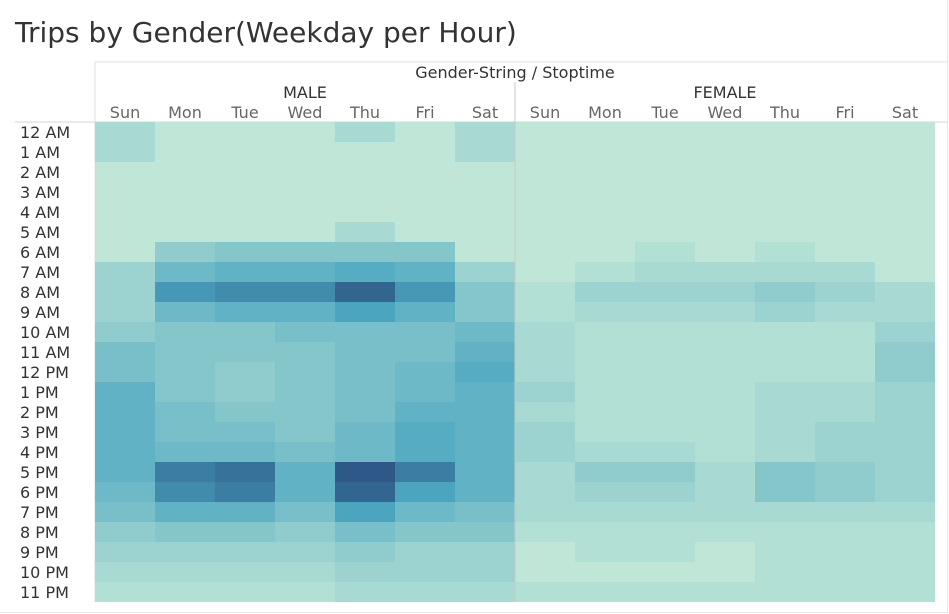  Describe the element at coordinates (725, 112) in the screenshot. I see `day-label-female-wed: Wed` at that location.